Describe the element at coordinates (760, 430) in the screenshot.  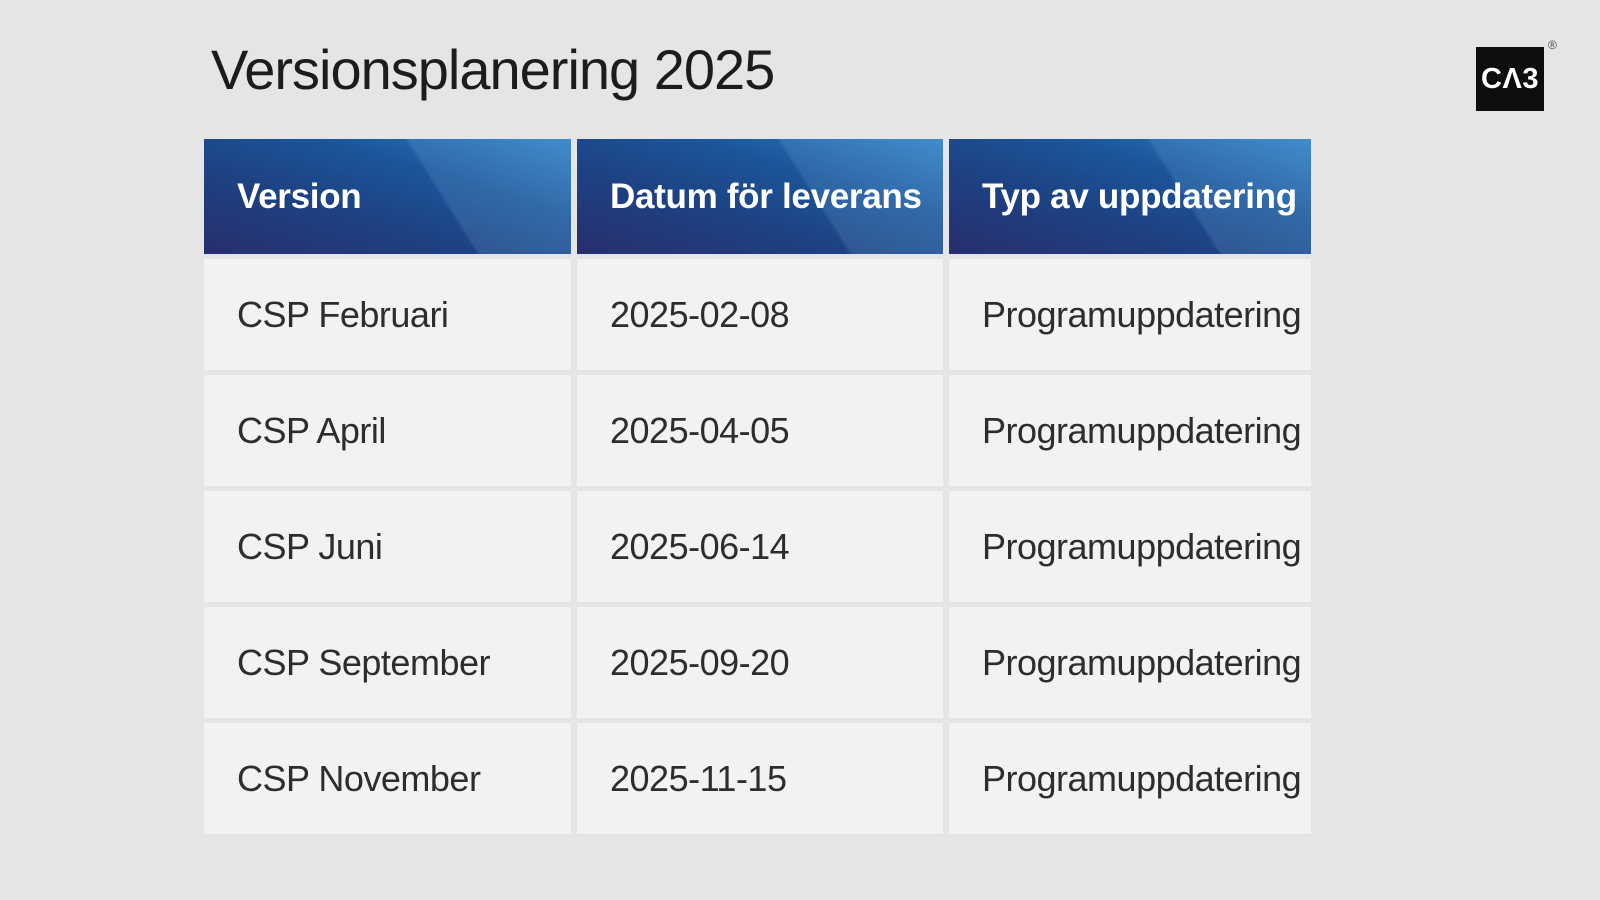
I see `cell-date: 2025-04-05` at that location.